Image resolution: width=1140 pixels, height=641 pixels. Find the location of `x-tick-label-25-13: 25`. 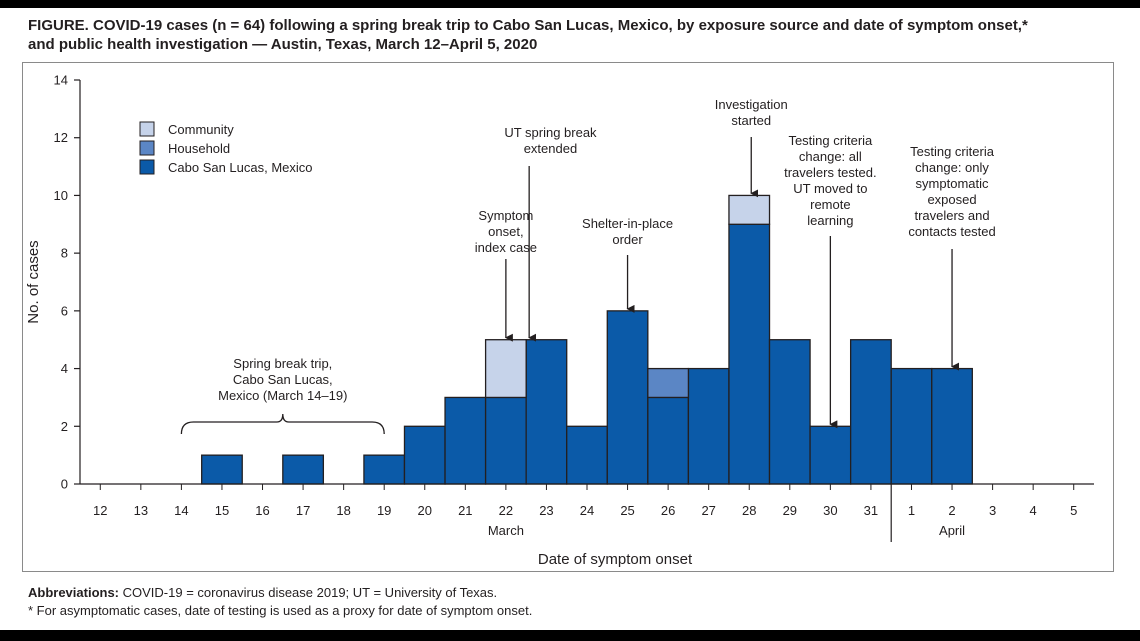

x-tick-label-25-13: 25 is located at coordinates (627, 510).